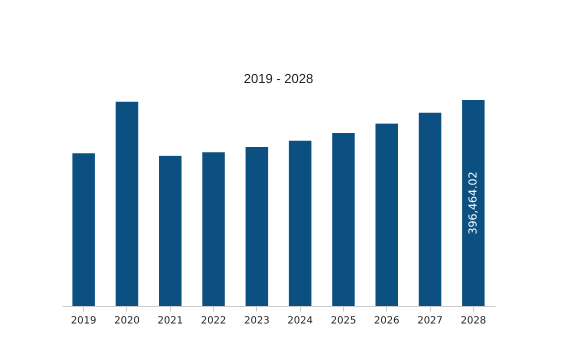 The width and height of the screenshot is (579, 348). What do you see at coordinates (127, 321) in the screenshot?
I see `x-tick-label: 2020` at bounding box center [127, 321].